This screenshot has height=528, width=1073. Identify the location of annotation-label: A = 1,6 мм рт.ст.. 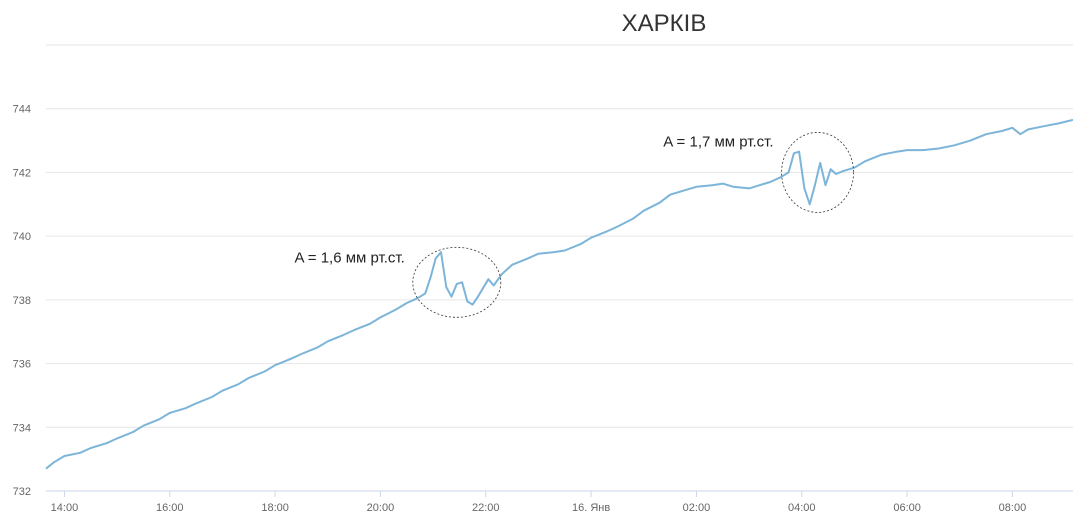
(349, 257).